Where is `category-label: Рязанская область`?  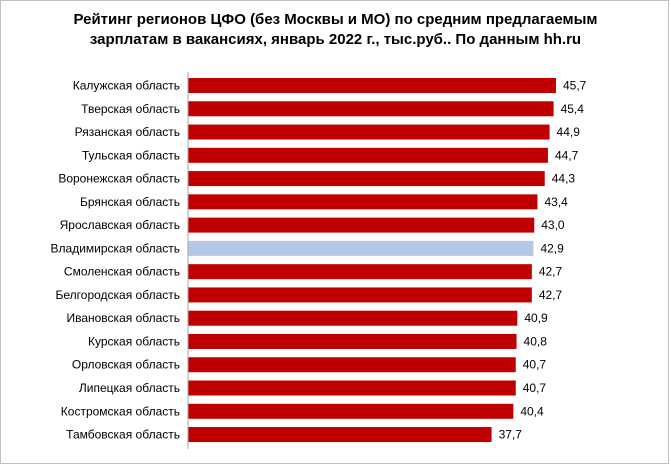 category-label: Рязанская область is located at coordinates (127, 132).